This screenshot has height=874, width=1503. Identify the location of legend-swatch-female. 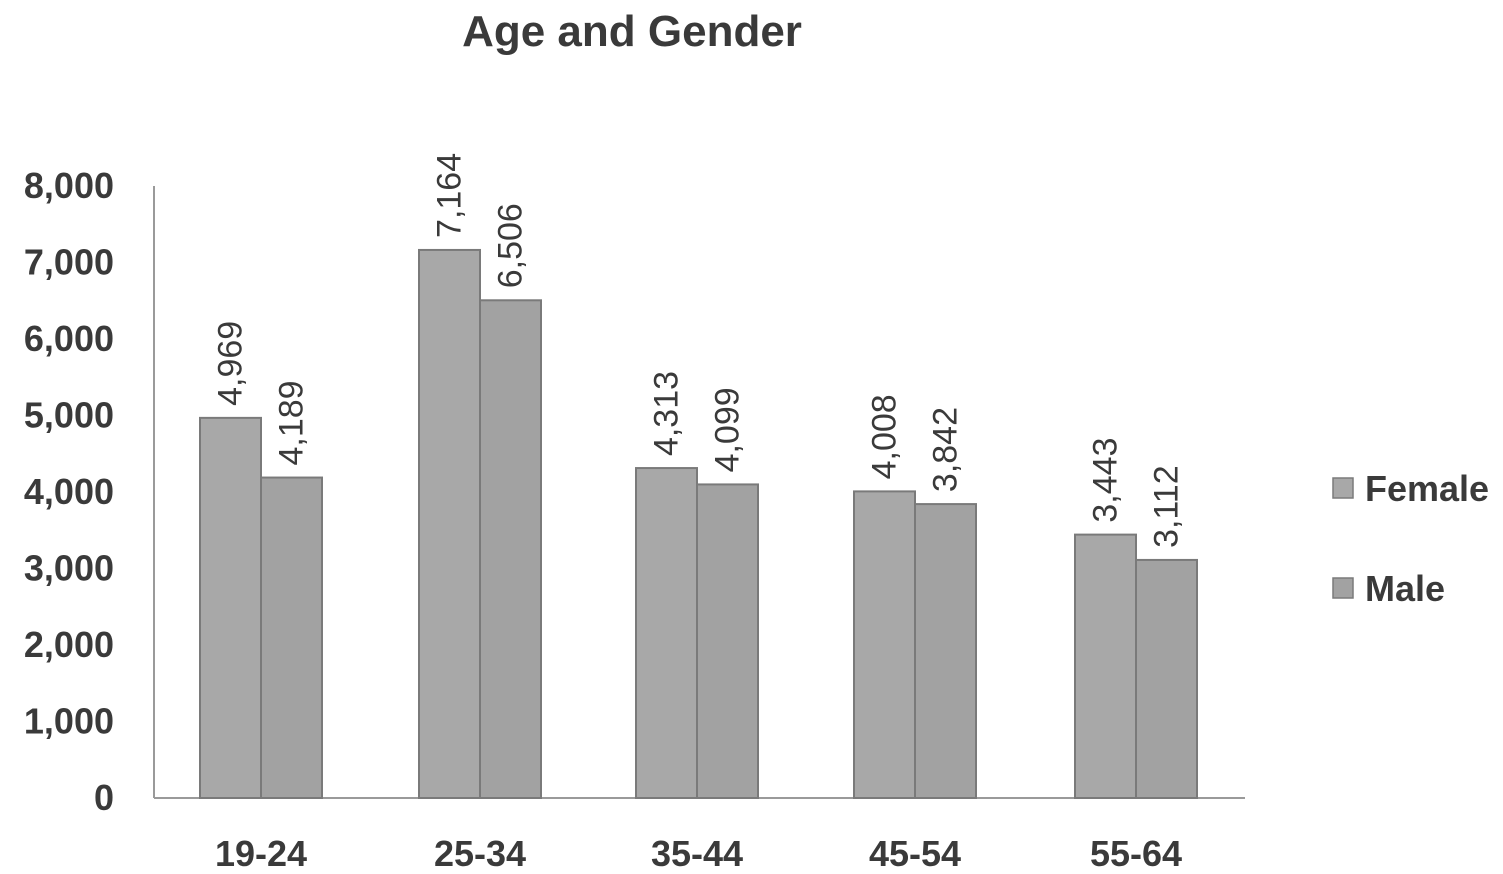
(1343, 488).